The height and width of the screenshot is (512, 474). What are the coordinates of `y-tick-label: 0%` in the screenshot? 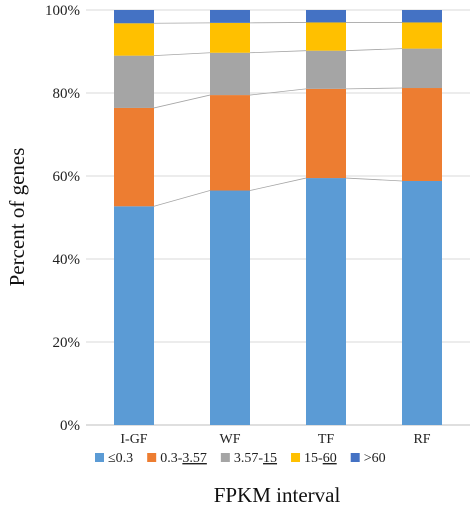 It's located at (70, 426).